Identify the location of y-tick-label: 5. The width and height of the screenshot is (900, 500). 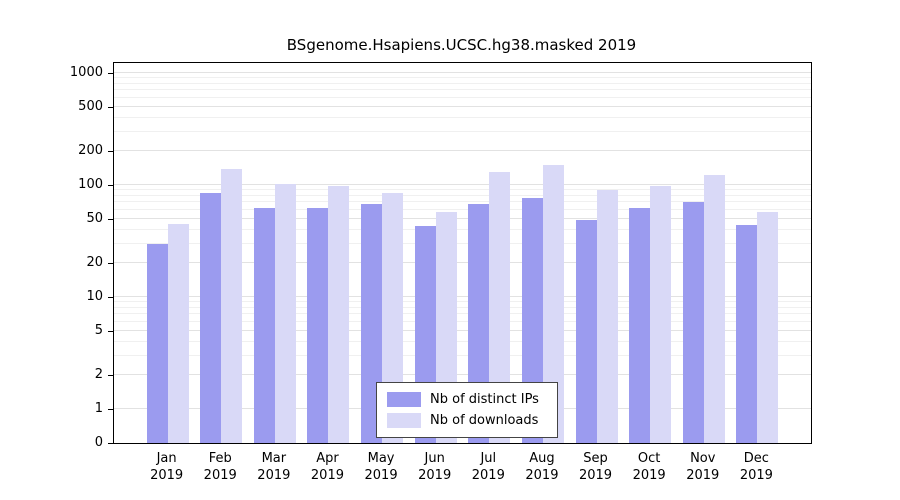
(98, 330).